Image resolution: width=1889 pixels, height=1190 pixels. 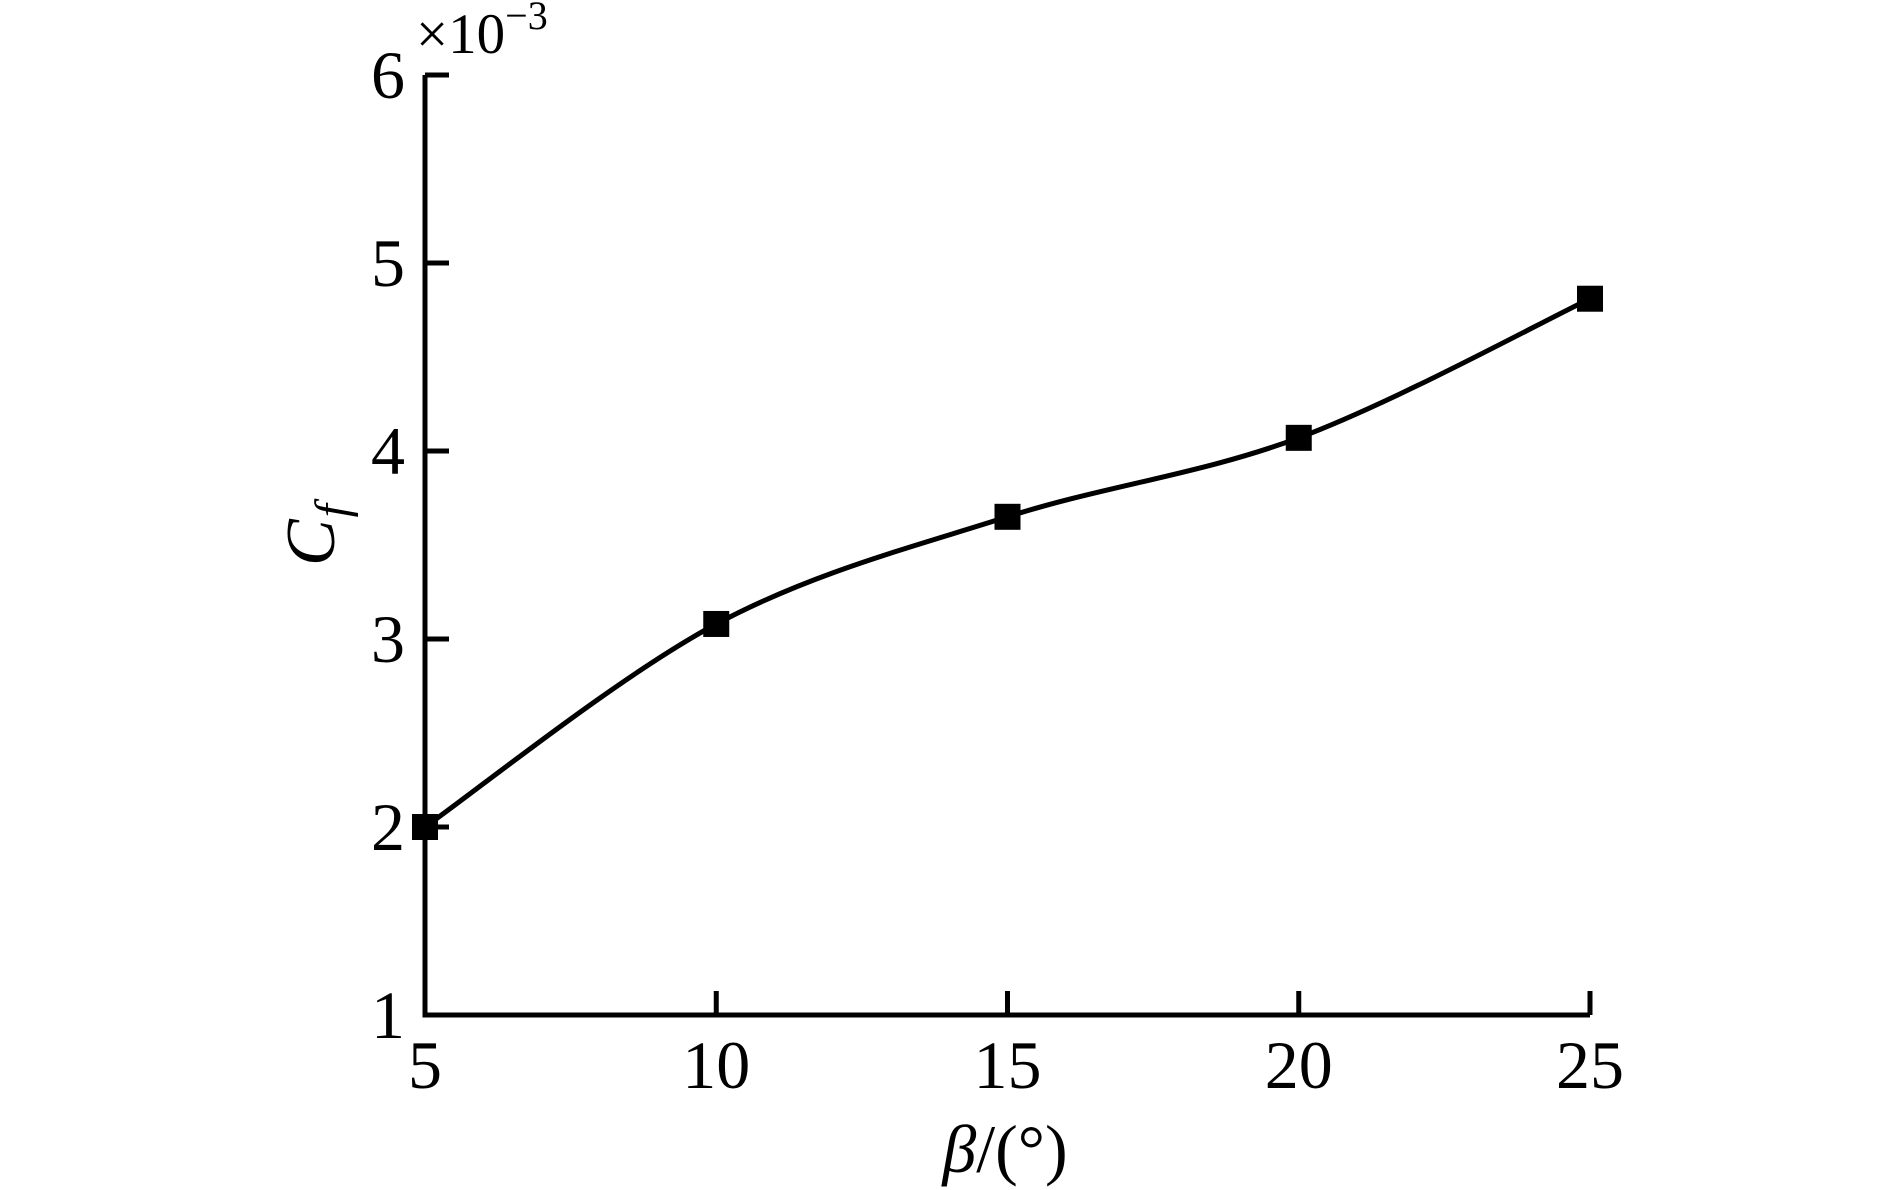 What do you see at coordinates (388, 827) in the screenshot?
I see `y-tick-label: 2` at bounding box center [388, 827].